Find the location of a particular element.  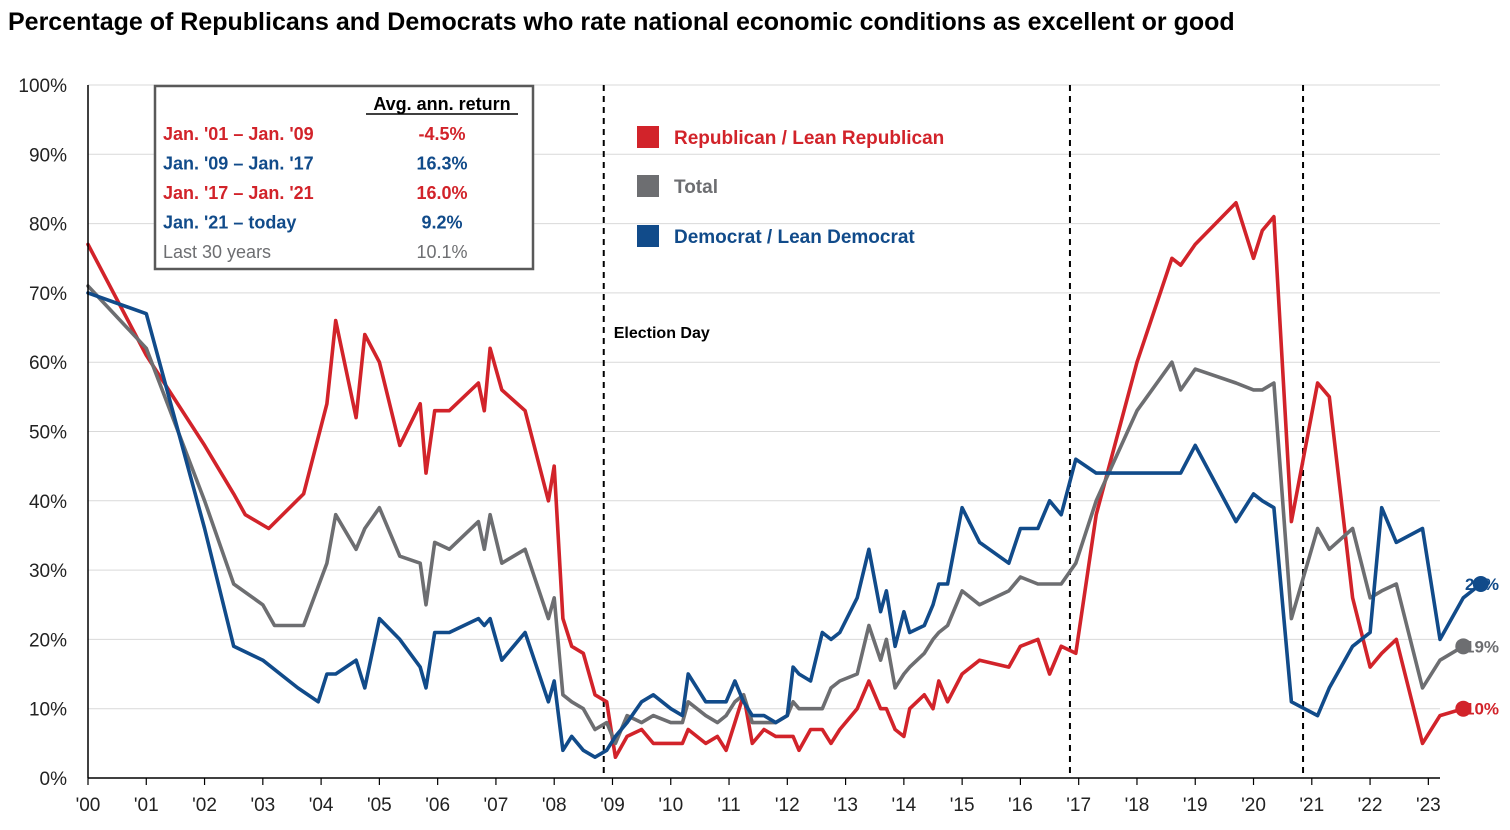

x-tick-label: '22 is located at coordinates (1370, 805).